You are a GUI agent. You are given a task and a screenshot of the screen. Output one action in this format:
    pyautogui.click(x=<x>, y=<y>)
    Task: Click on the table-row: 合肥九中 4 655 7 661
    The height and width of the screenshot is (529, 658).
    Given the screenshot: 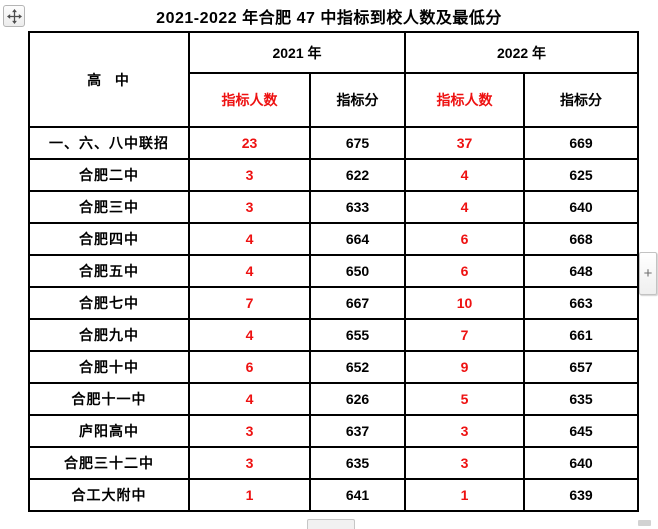 What is the action you would take?
    pyautogui.click(x=334, y=335)
    